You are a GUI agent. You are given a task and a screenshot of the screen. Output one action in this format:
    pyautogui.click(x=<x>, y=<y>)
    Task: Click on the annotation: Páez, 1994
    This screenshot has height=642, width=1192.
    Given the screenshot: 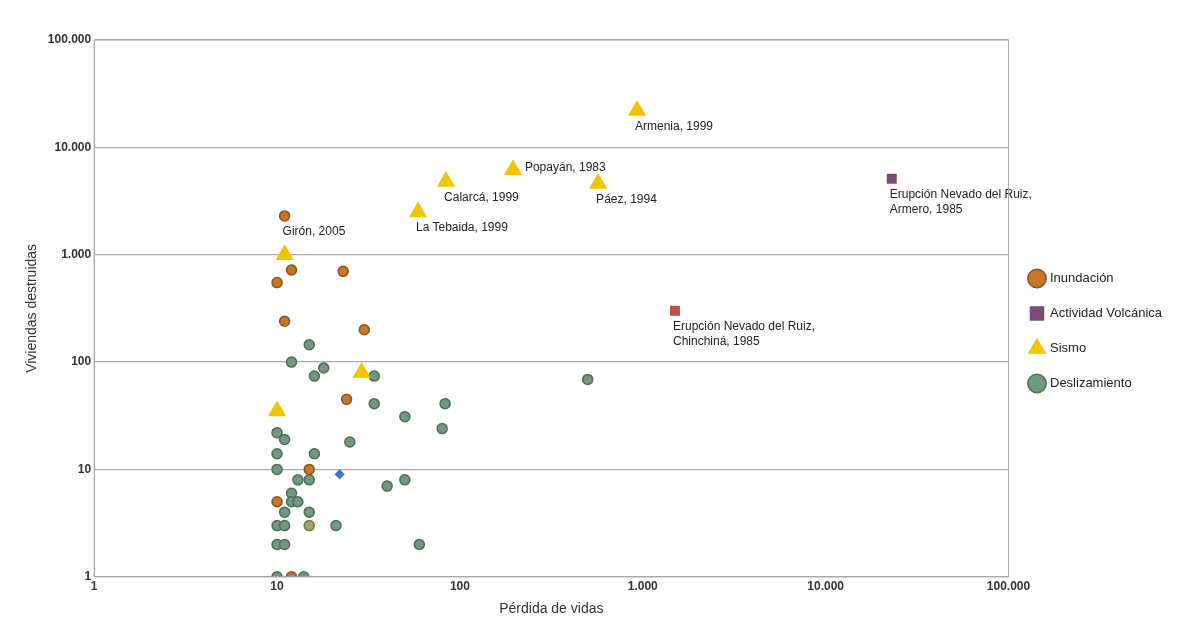 What is the action you would take?
    pyautogui.click(x=627, y=198)
    